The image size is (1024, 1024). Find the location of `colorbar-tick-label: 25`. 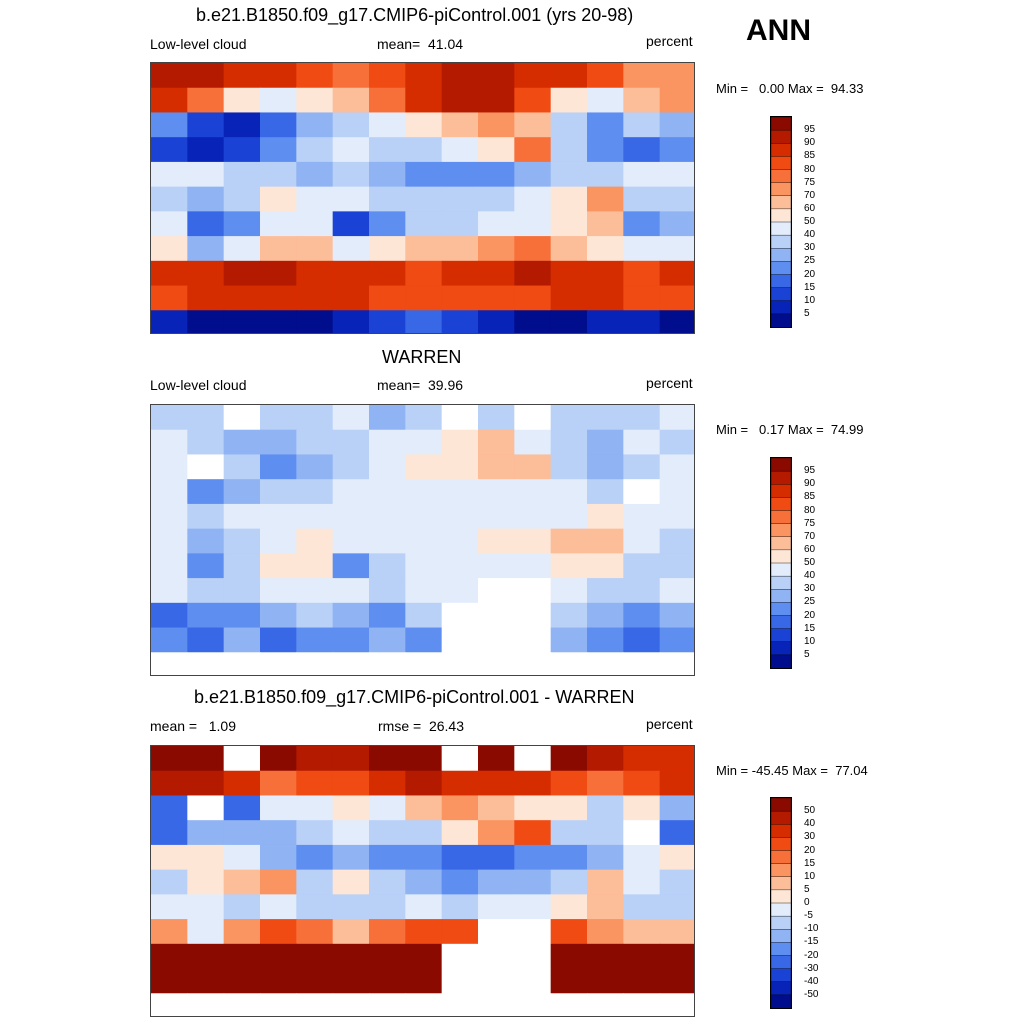

colorbar-tick-label: 25 is located at coordinates (810, 602).